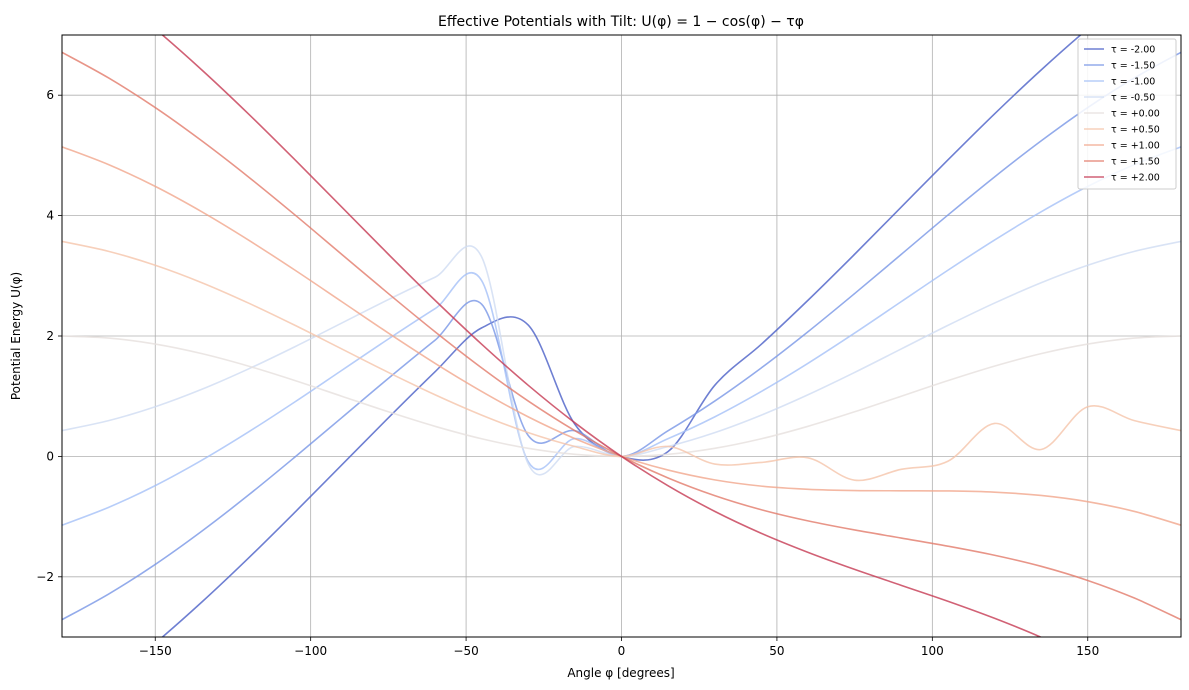 The width and height of the screenshot is (1189, 690). What do you see at coordinates (1133, 82) in the screenshot?
I see `legend-label: τ = -1.00` at bounding box center [1133, 82].